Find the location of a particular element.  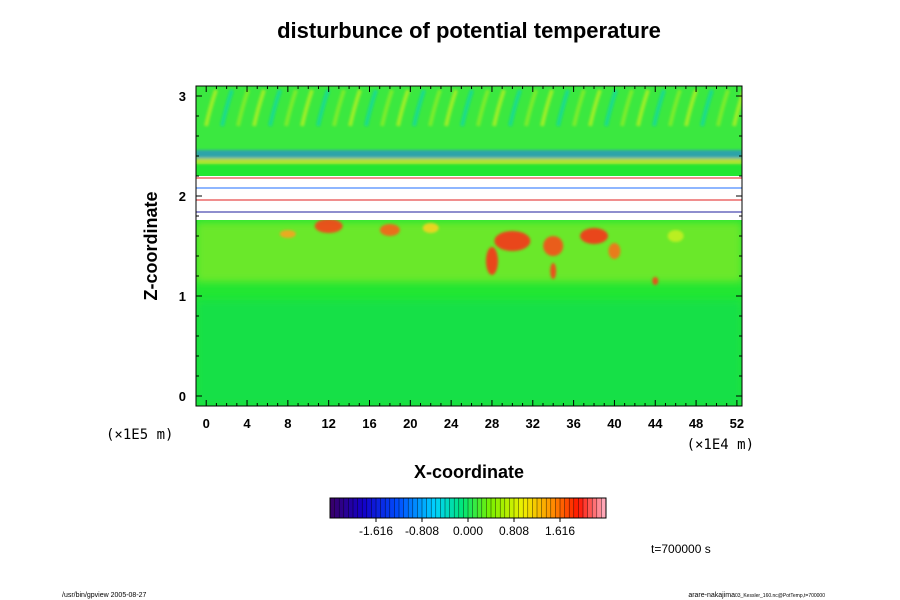

footer-right-main: arare-nakajima is located at coordinates (711, 595).